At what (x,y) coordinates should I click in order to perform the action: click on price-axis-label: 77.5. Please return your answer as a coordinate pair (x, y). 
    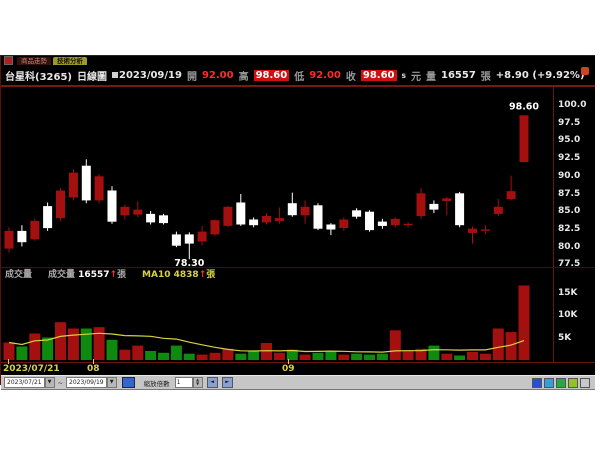
    Looking at the image, I should click on (569, 264).